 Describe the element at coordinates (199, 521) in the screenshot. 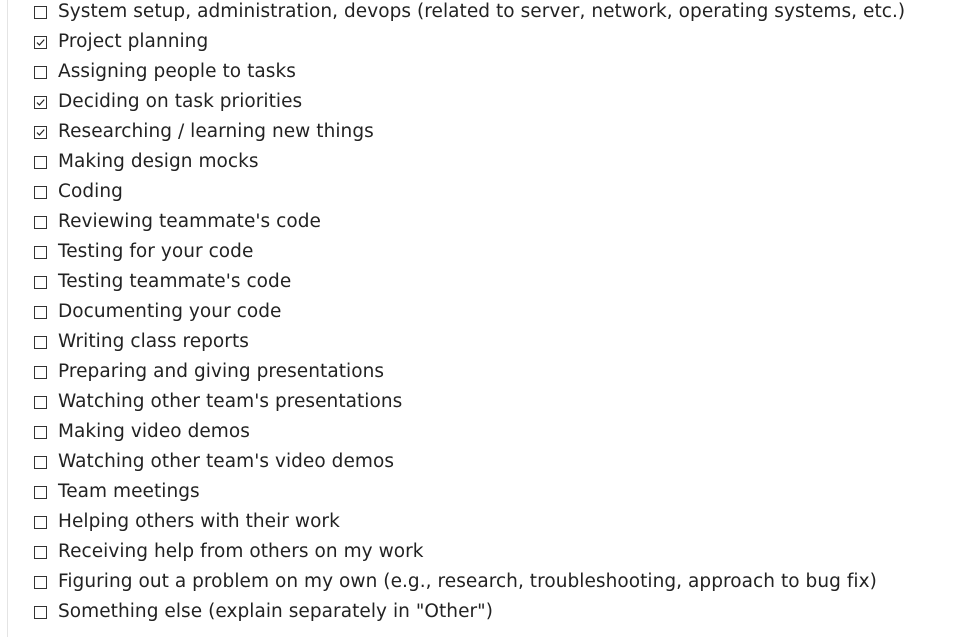

I see `checklist-item-label: Helping others with their work` at that location.